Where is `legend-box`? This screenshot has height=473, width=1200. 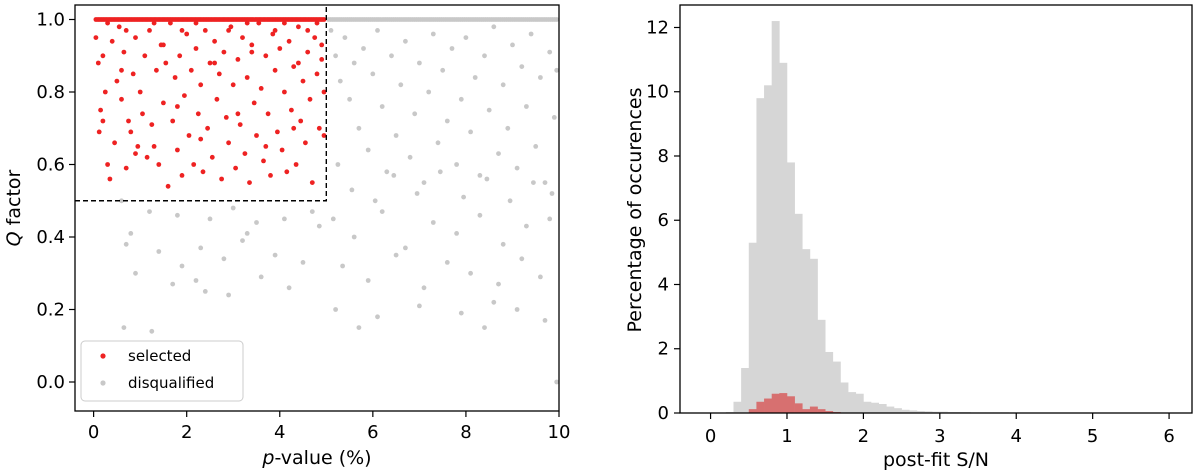
legend-box is located at coordinates (162, 371).